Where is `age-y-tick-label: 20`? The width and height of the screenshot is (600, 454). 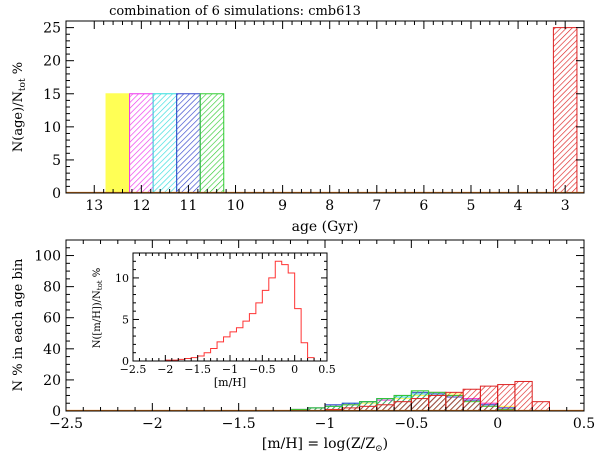
age-y-tick-label: 20 is located at coordinates (52, 62).